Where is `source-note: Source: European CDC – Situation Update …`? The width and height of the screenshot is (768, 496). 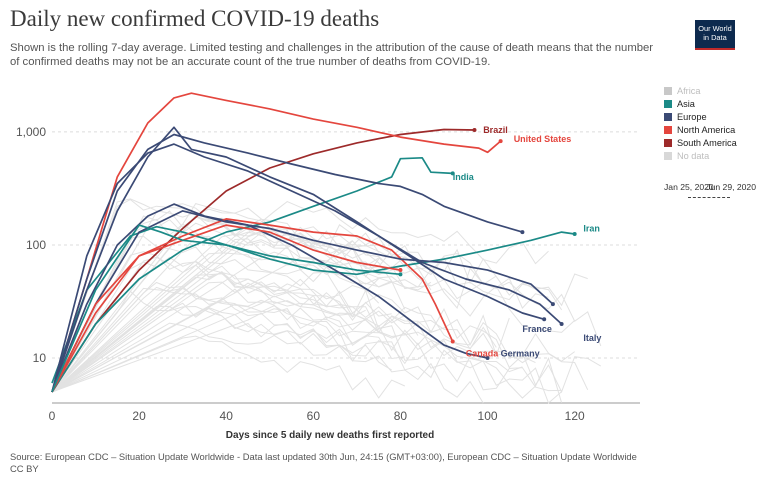
source-note: Source: European CDC – Situation Update … is located at coordinates (323, 456).